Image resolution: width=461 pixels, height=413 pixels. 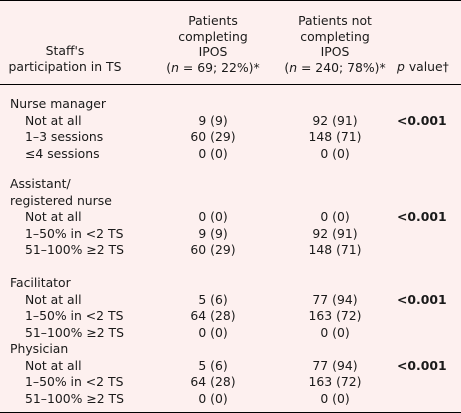 I want to click on header-col1-line1: Staff's, so click(x=65, y=50).